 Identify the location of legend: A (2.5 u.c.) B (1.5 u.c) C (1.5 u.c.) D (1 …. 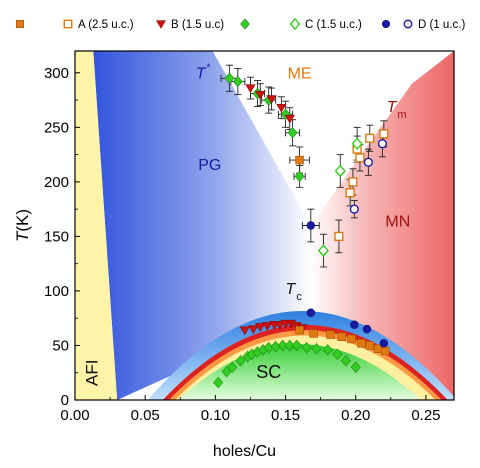
(240, 24).